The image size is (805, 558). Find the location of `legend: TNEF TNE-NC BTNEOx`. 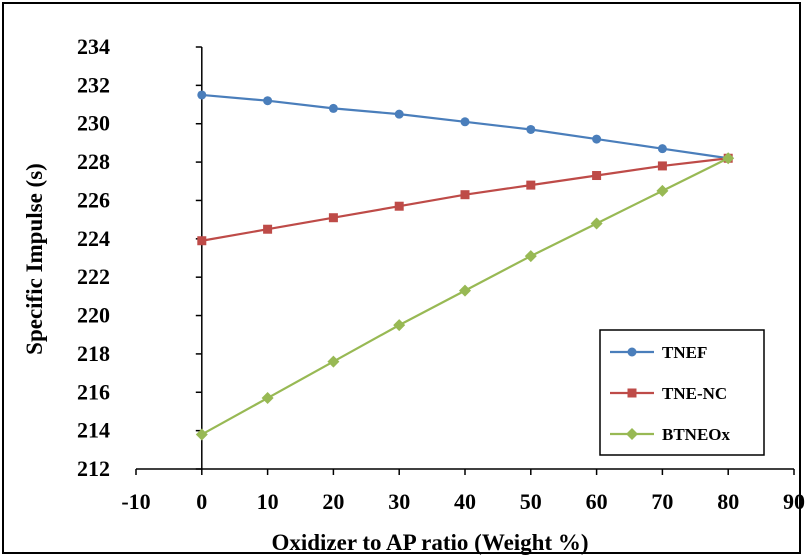

legend: TNEF TNE-NC BTNEOx is located at coordinates (682, 392).